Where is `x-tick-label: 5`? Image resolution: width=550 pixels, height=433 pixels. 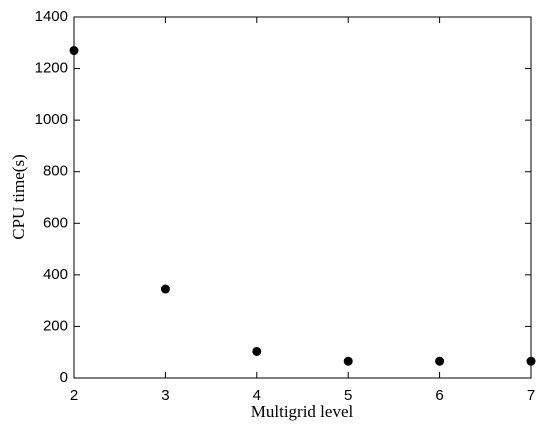
x-tick-label: 5 is located at coordinates (348, 395).